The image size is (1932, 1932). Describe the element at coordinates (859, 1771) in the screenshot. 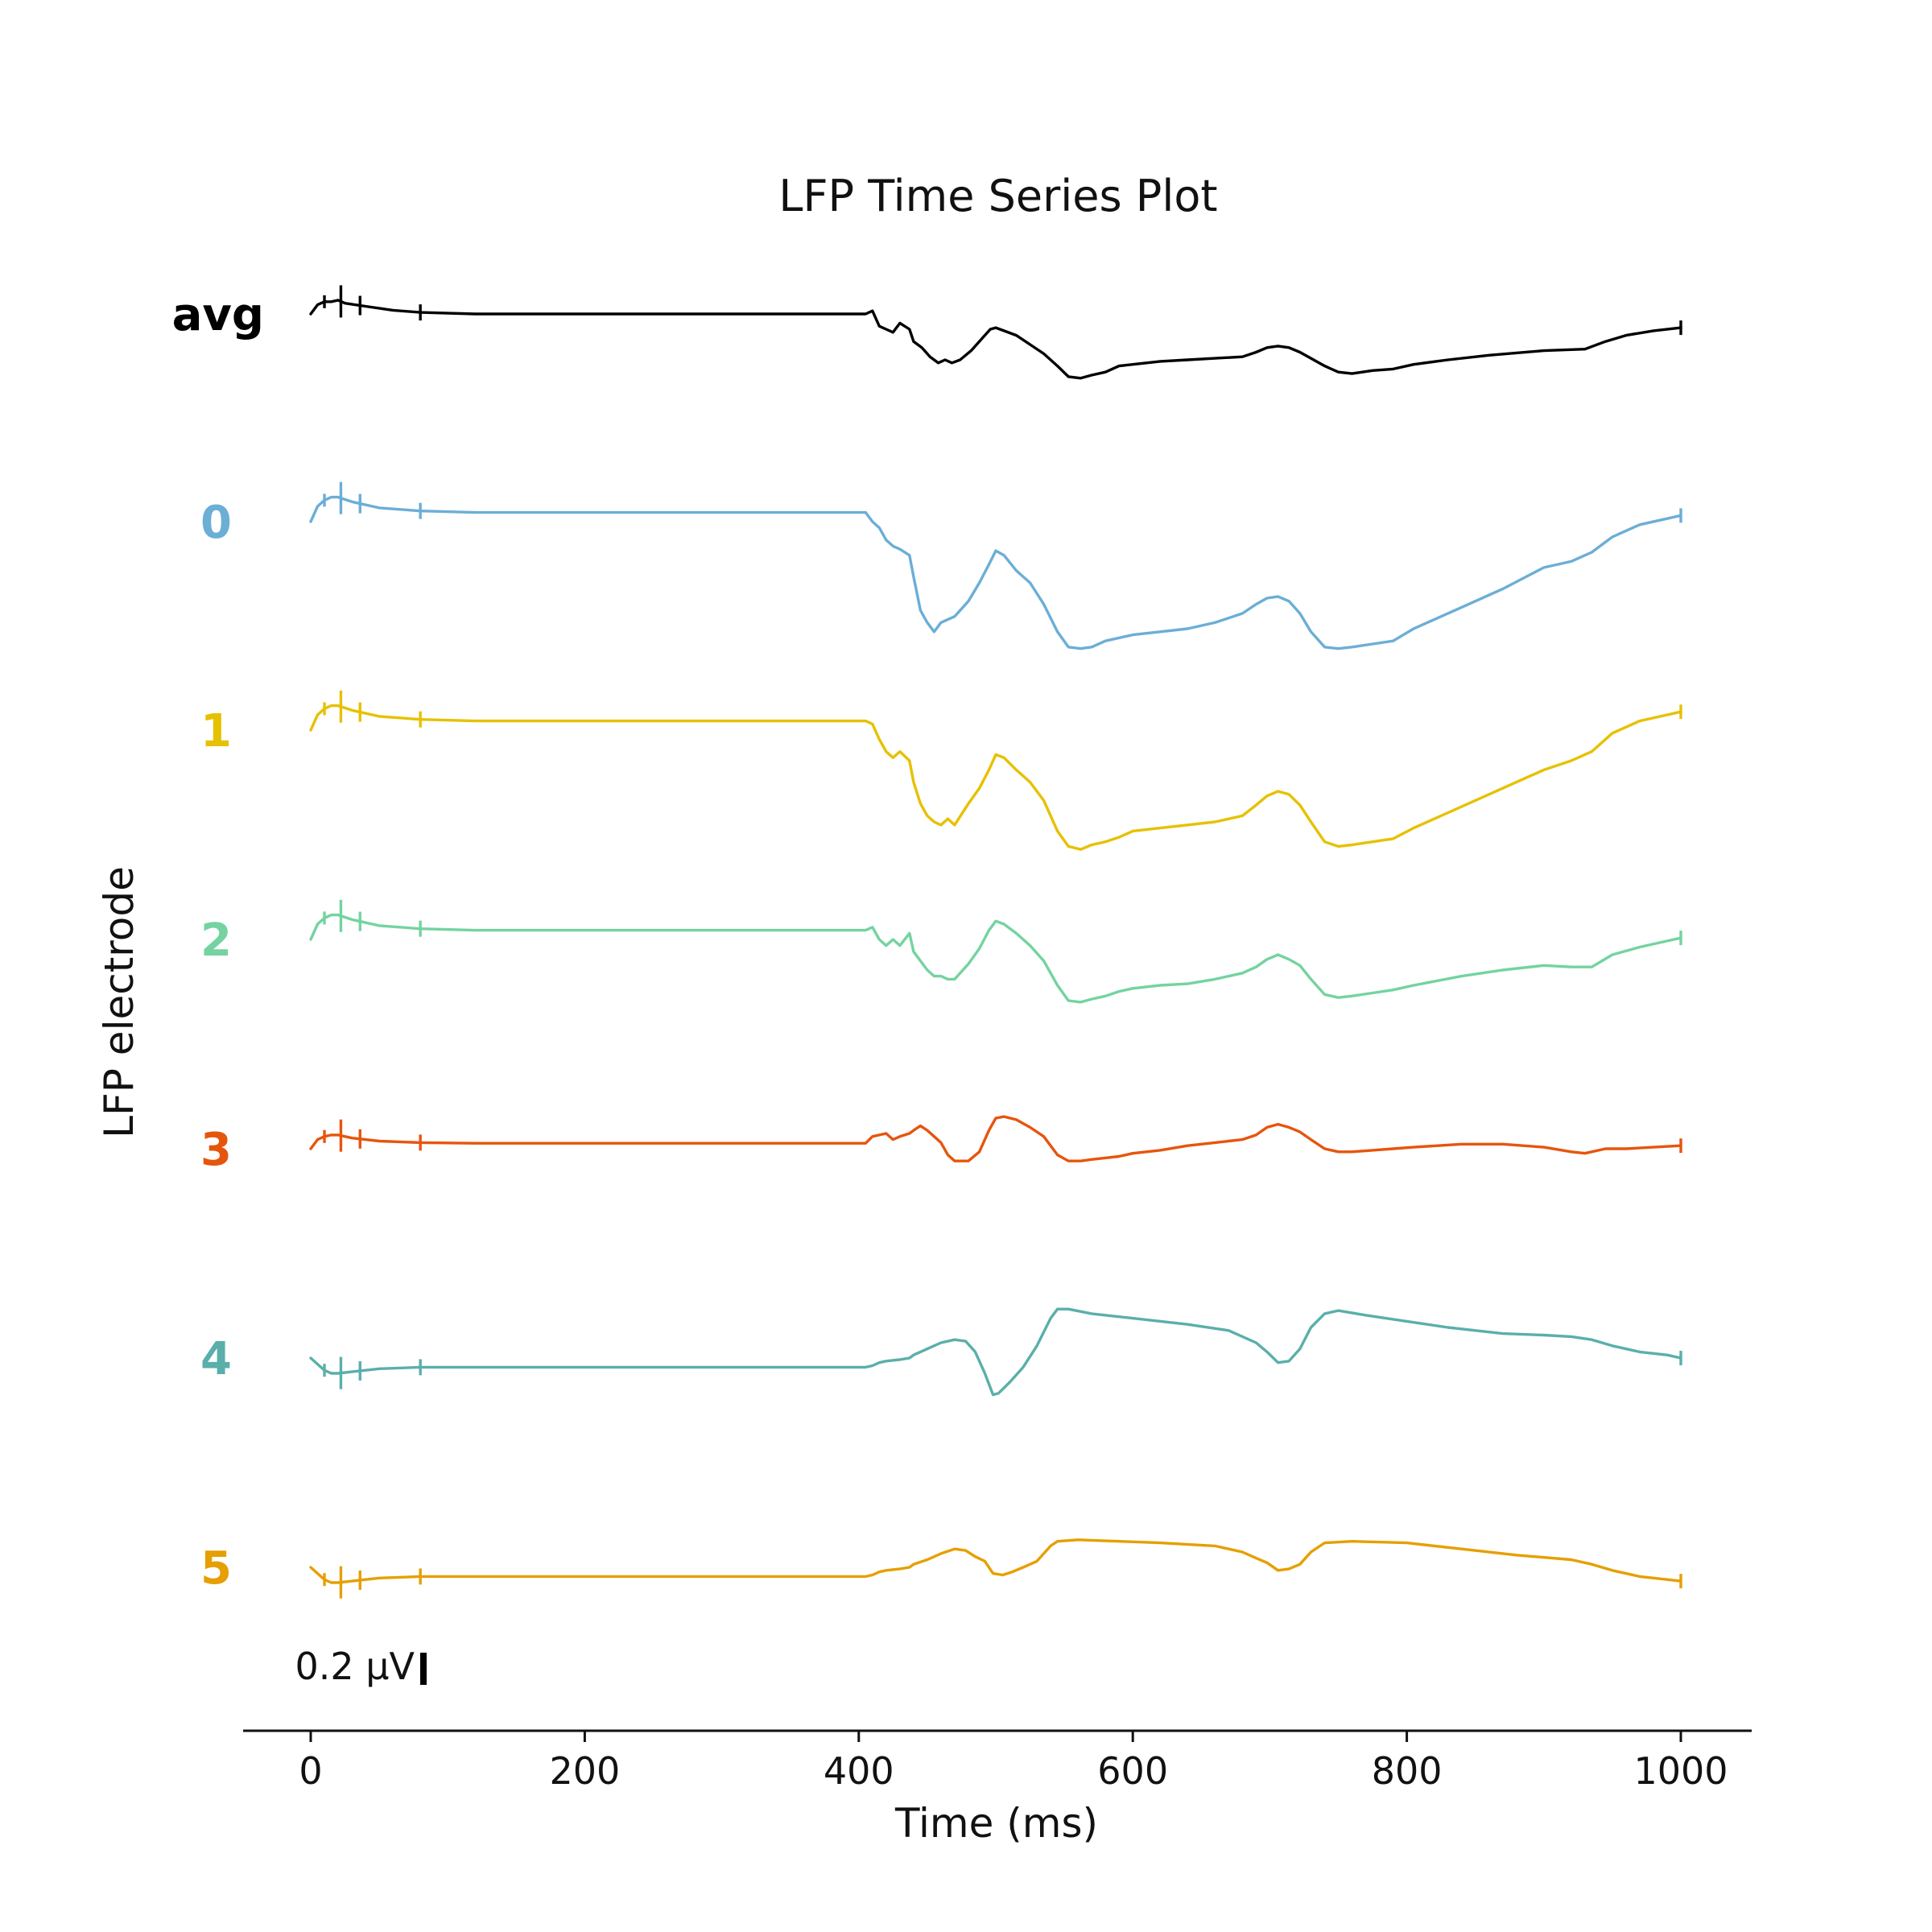

I see `x-tick-label: 400` at that location.